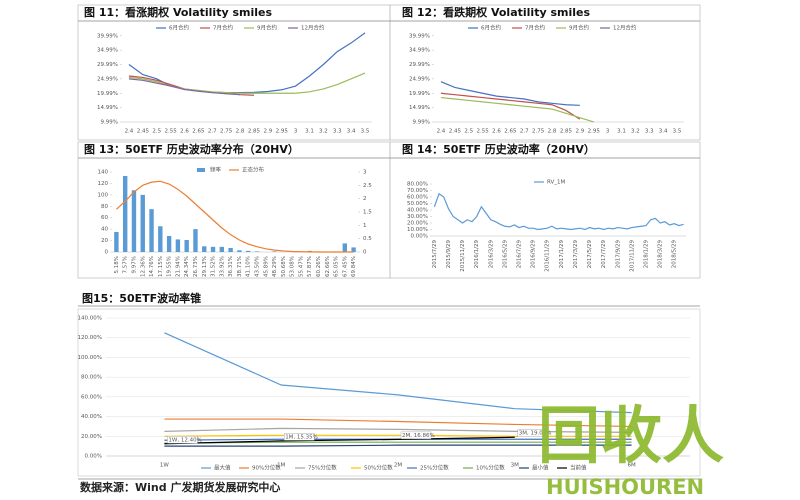  What do you see at coordinates (419, 65) in the screenshot?
I see `y-tick-label: 29.99%` at bounding box center [419, 65].